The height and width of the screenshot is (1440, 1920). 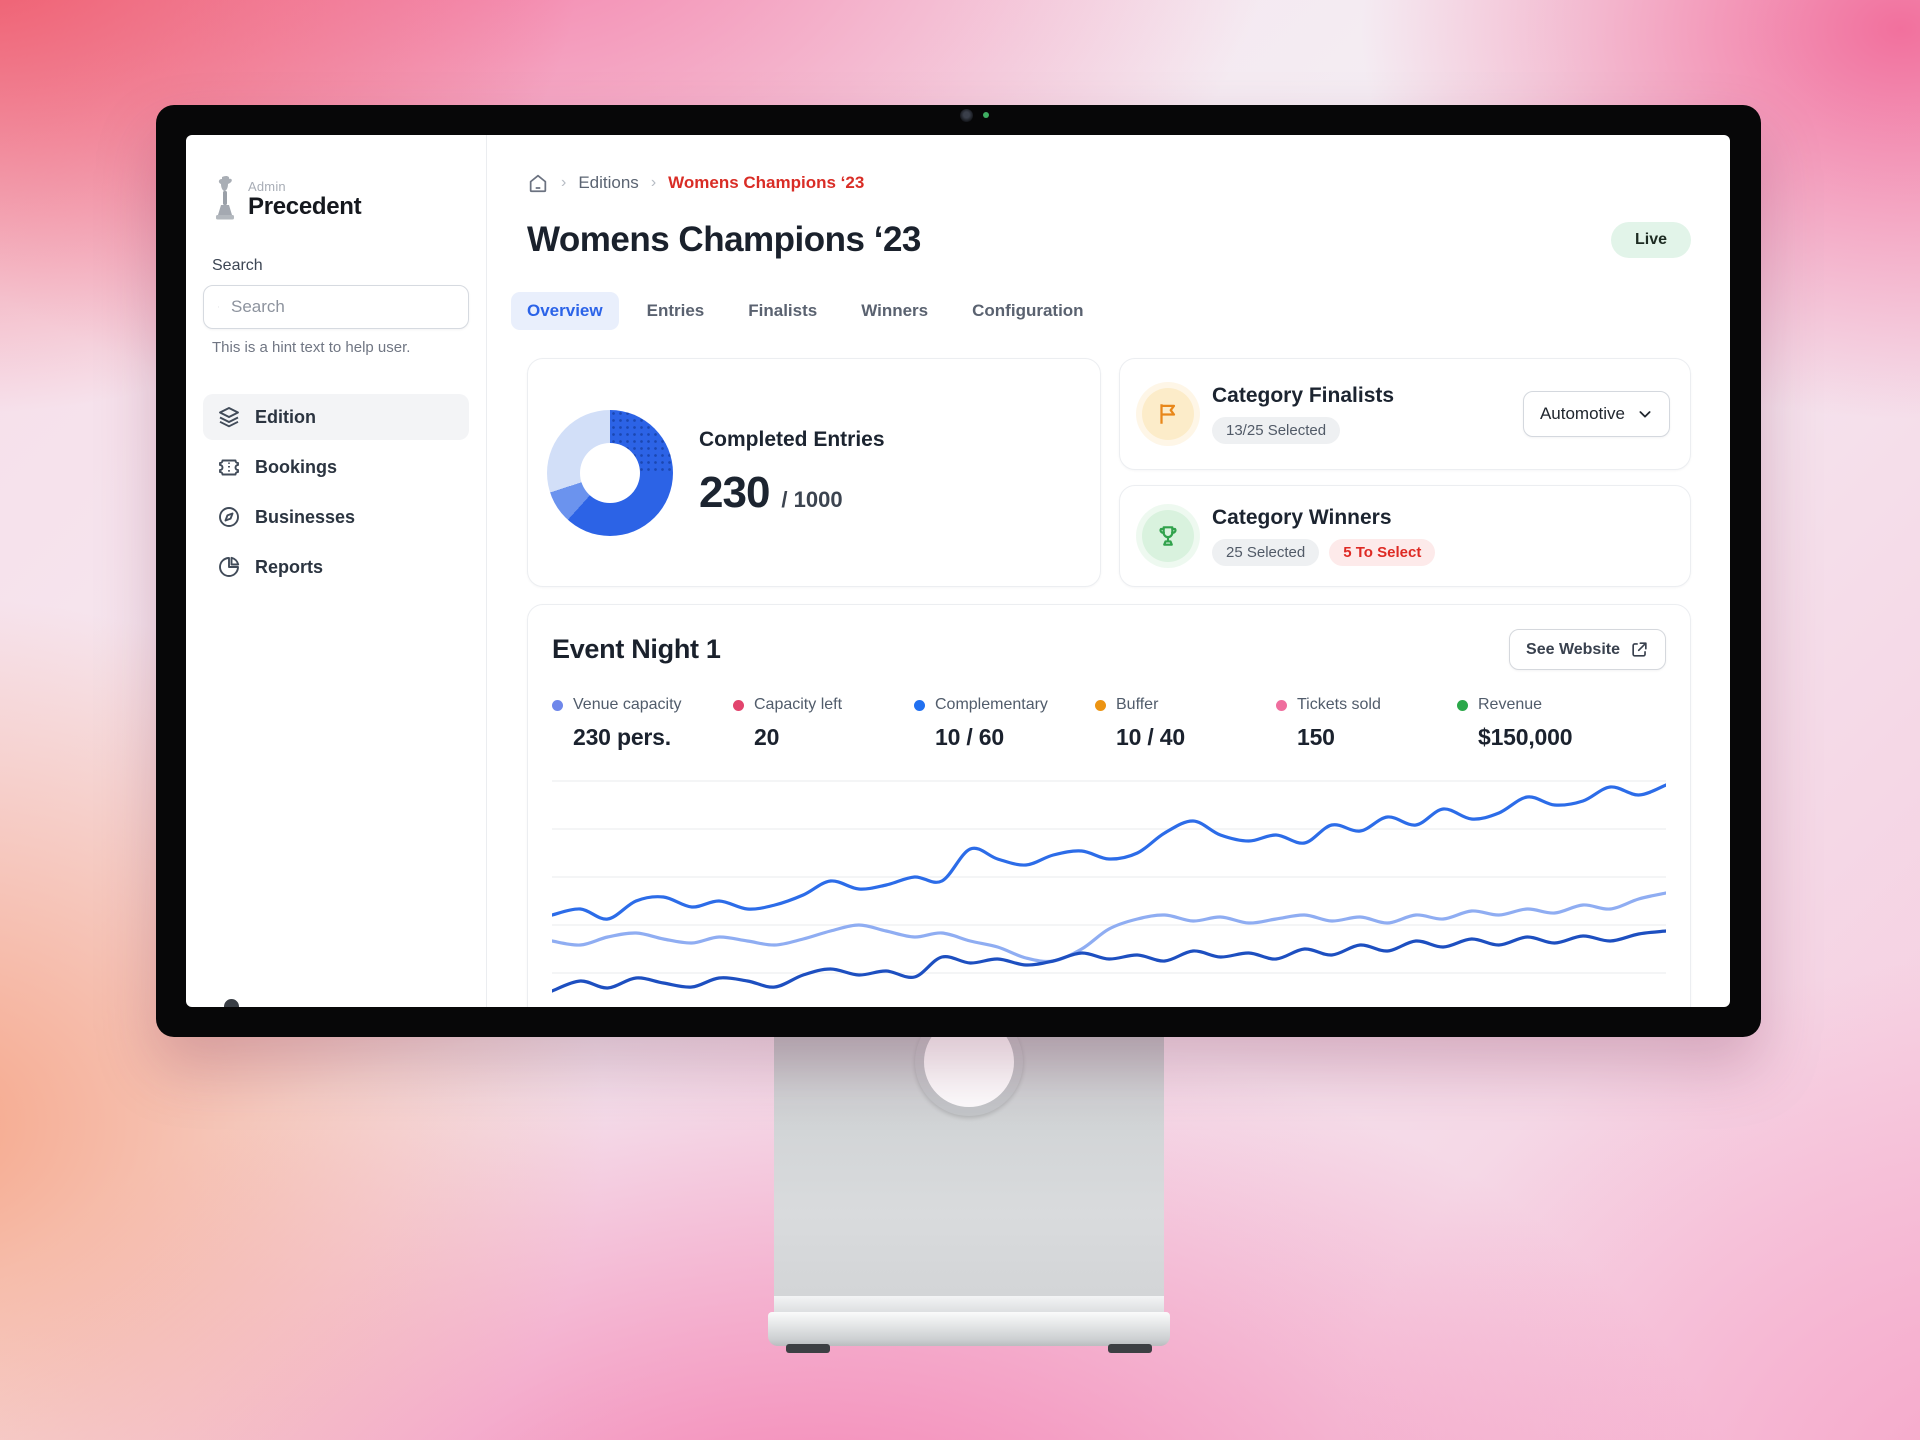 I want to click on breadcrumb-editions: Editions, so click(x=608, y=182).